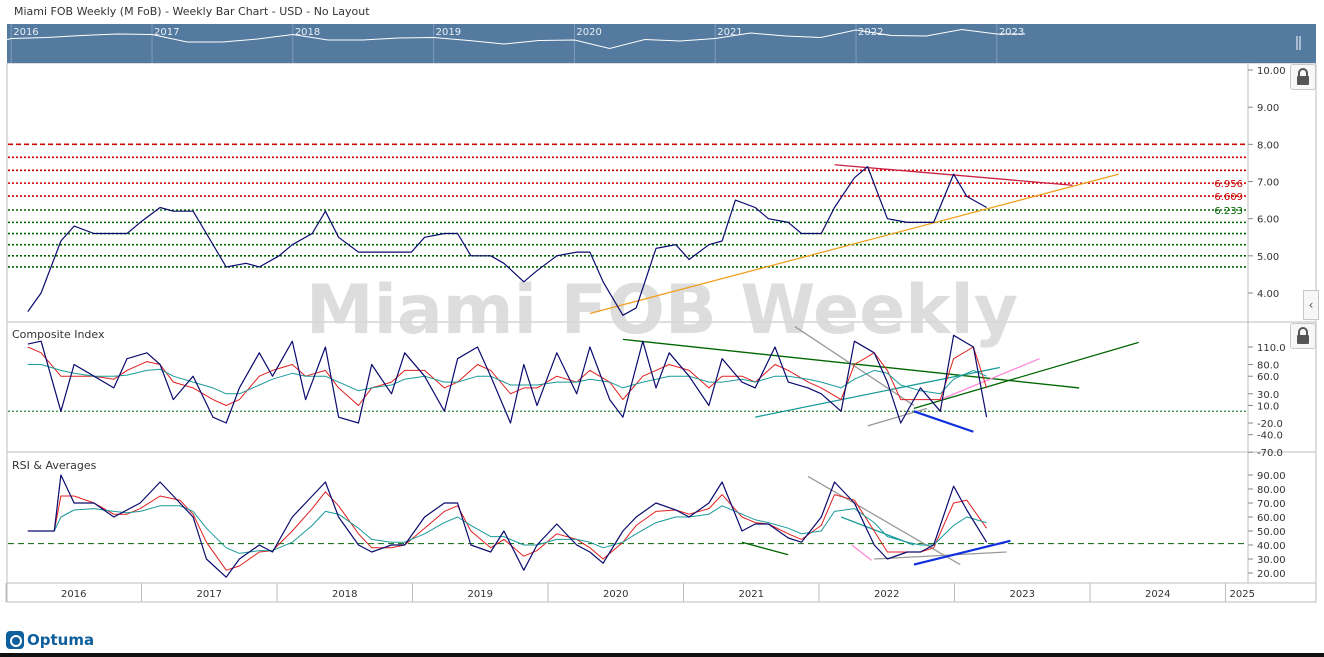 This screenshot has width=1324, height=657. What do you see at coordinates (588, 32) in the screenshot?
I see `navigator-year-label: 2020` at bounding box center [588, 32].